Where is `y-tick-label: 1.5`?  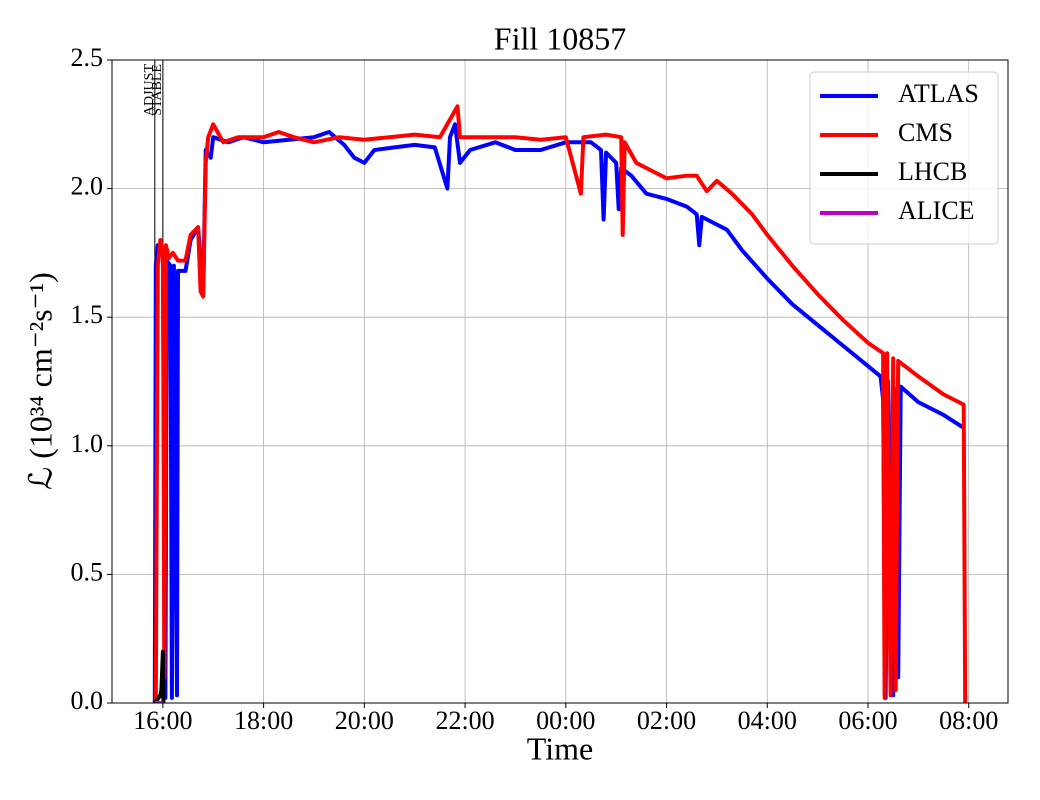 y-tick-label: 1.5 is located at coordinates (87, 314).